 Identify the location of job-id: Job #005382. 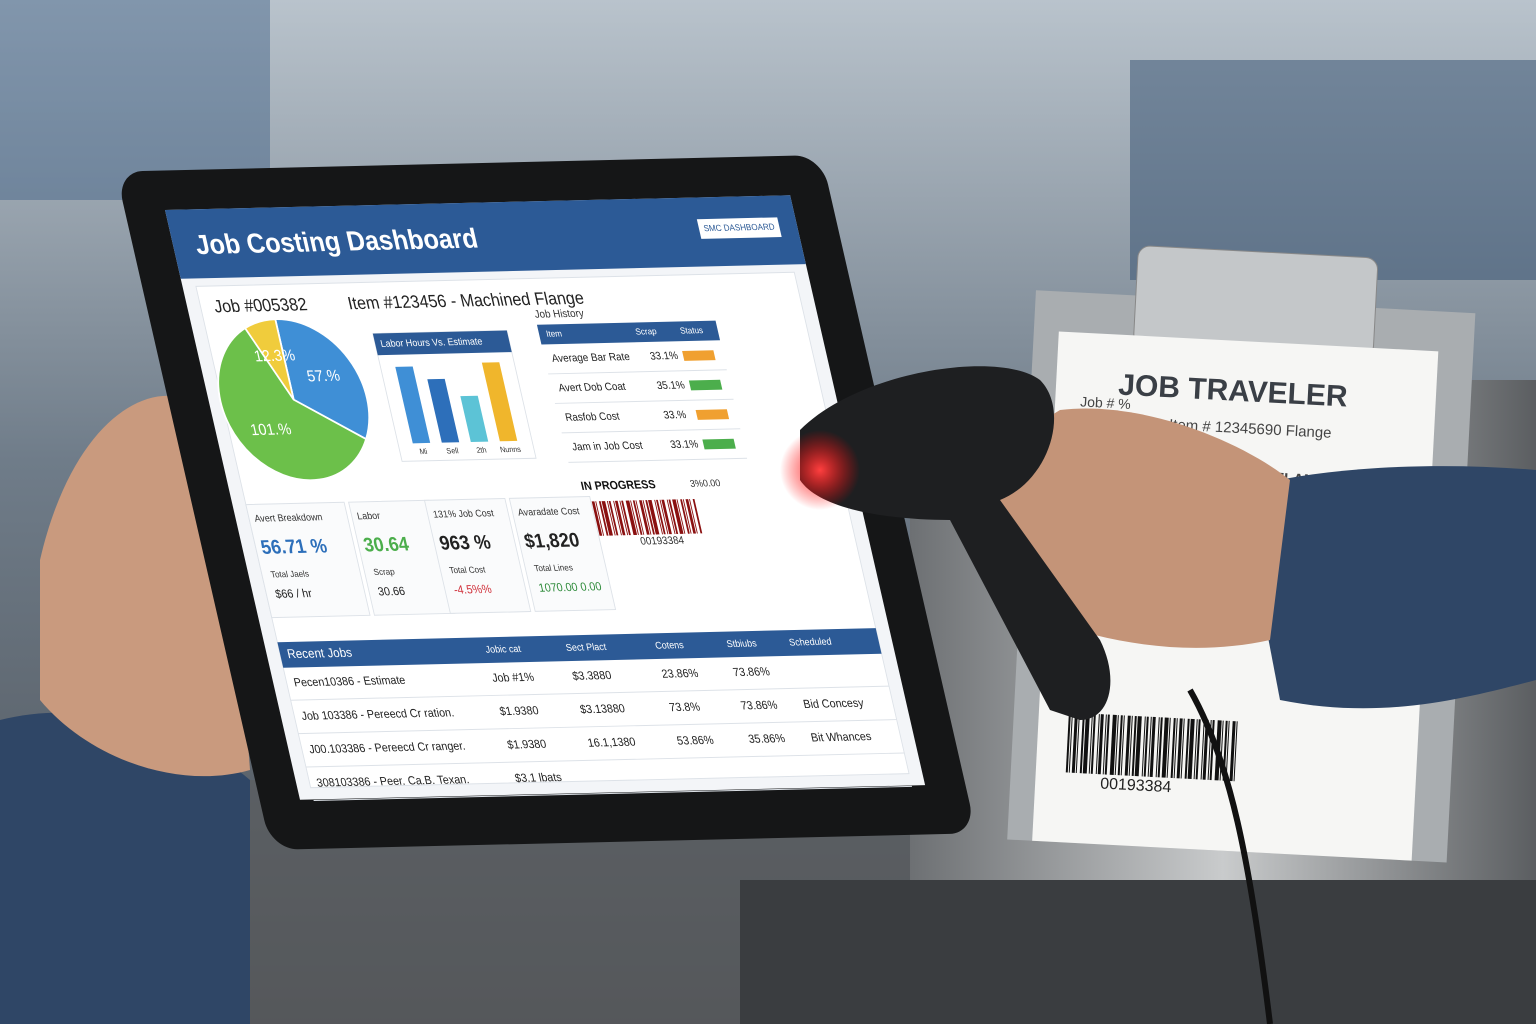
(261, 305).